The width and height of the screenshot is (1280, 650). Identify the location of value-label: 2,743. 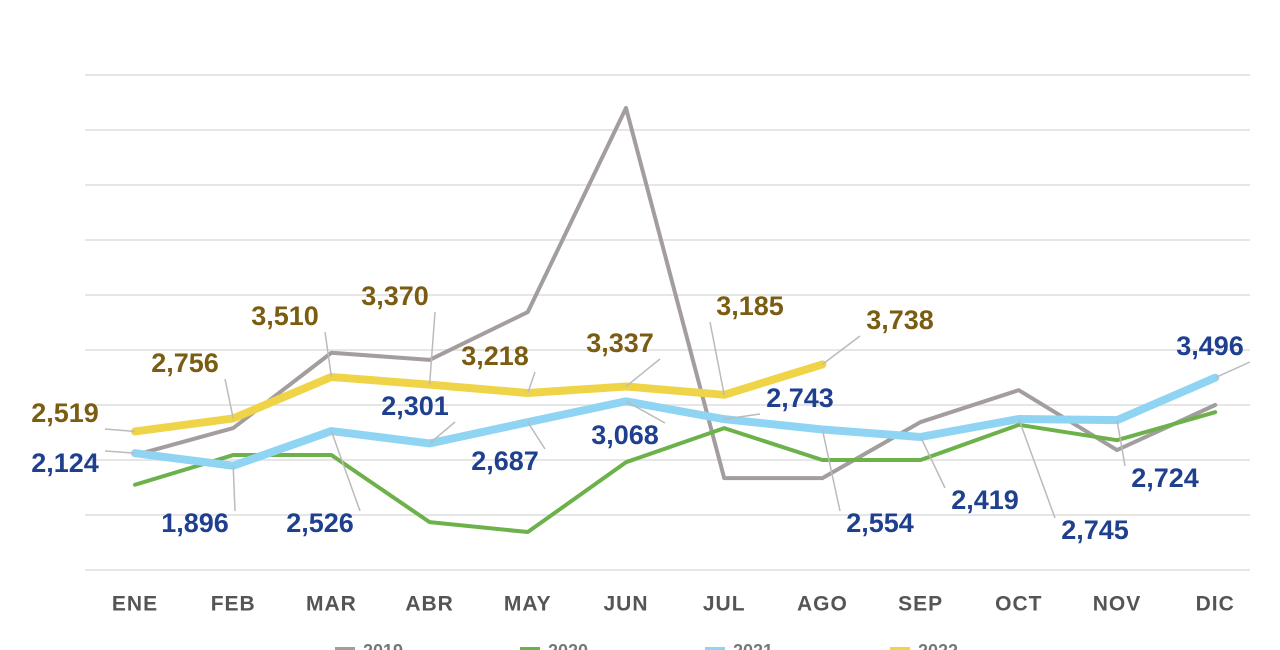
(800, 398).